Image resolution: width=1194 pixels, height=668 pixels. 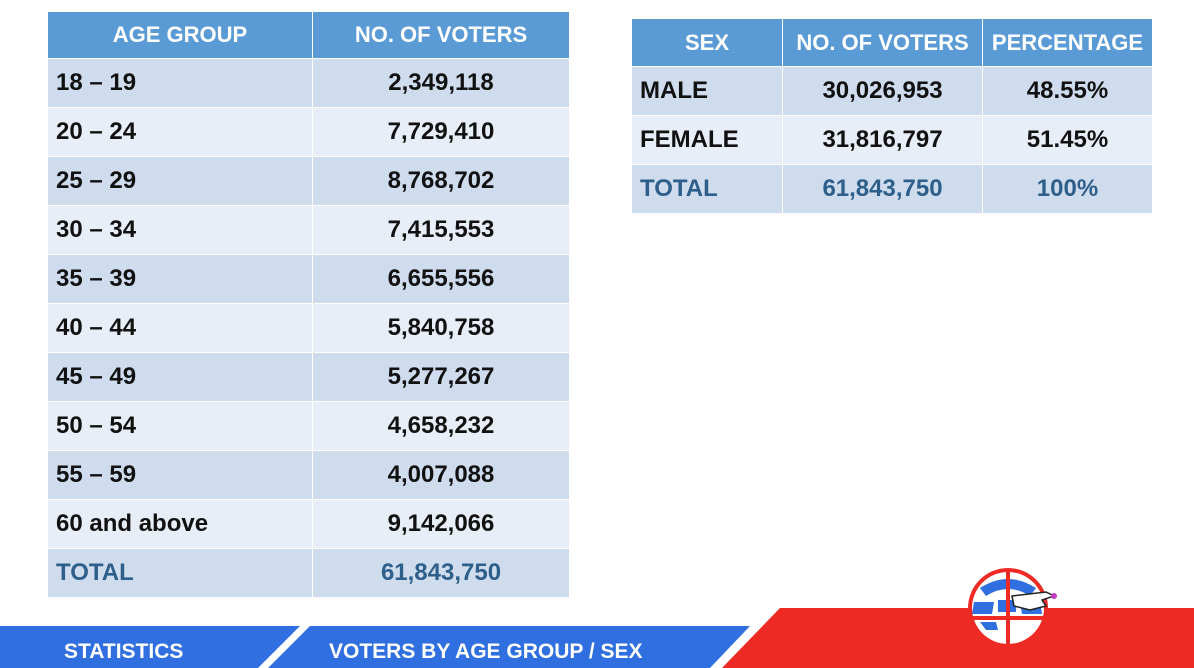 I want to click on percentage-cell: 48.55%, so click(x=1067, y=91).